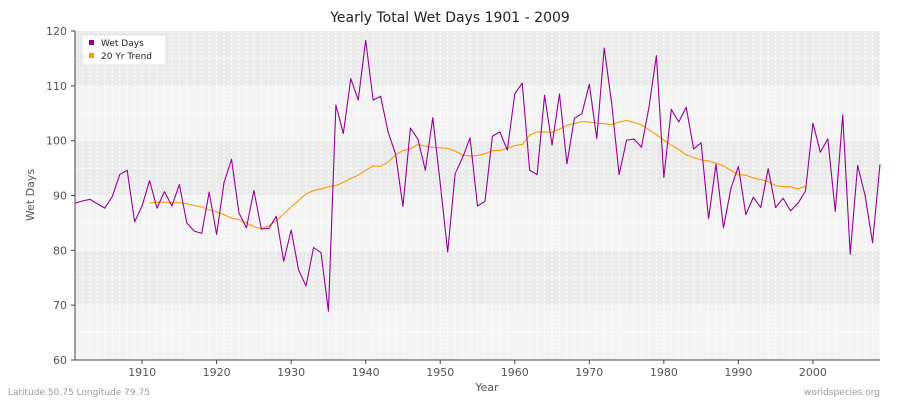 Image resolution: width=900 pixels, height=400 pixels. Describe the element at coordinates (217, 372) in the screenshot. I see `x-tick-label: 1920` at that location.